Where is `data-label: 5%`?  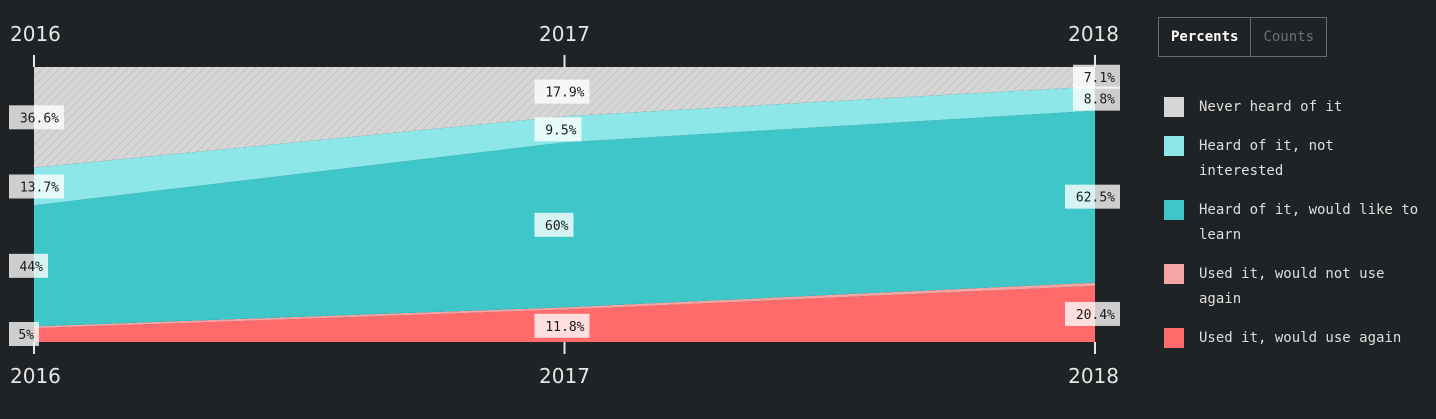
data-label: 5% is located at coordinates (24, 334).